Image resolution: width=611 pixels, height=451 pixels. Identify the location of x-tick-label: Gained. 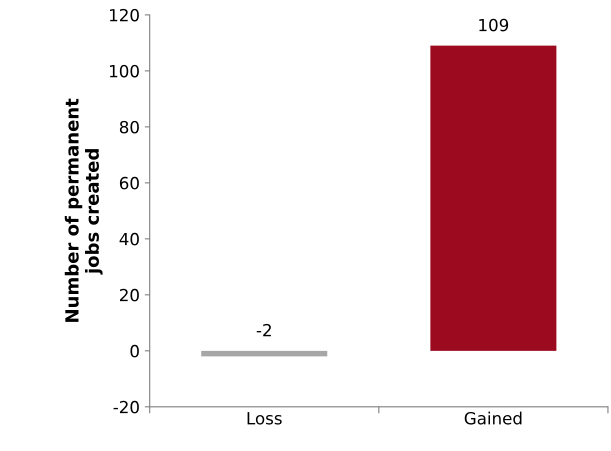
(493, 418).